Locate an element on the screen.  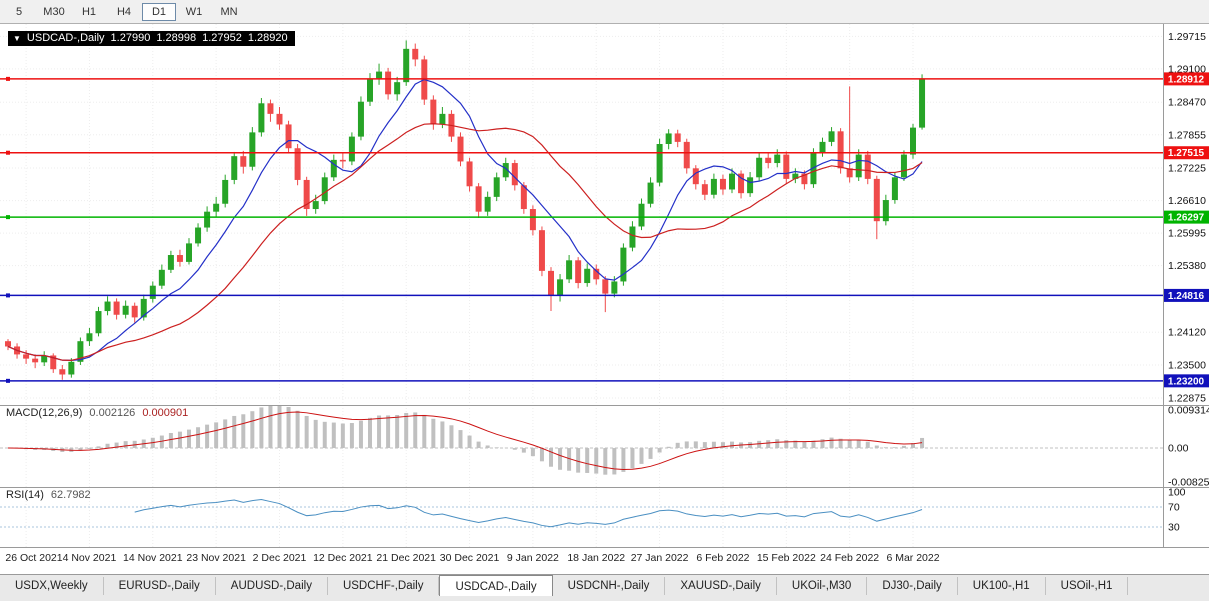
macd-name: MACD(12,26,9) is located at coordinates (44, 413).